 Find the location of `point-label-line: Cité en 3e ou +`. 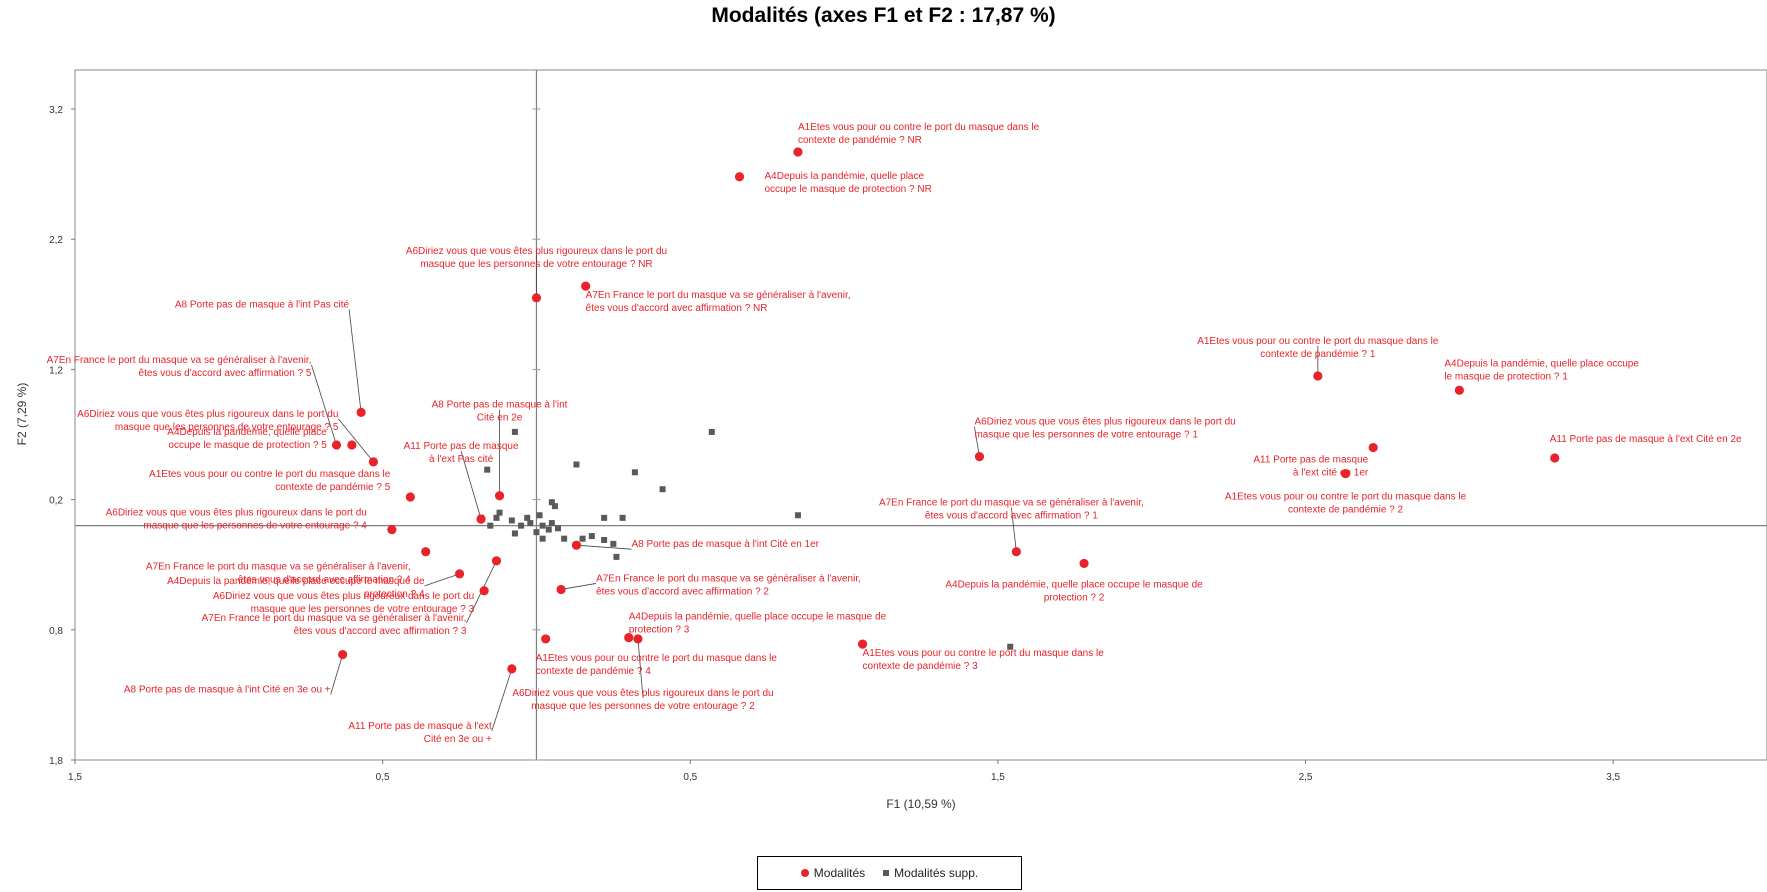

point-label-line: Cité en 3e ou + is located at coordinates (458, 739).